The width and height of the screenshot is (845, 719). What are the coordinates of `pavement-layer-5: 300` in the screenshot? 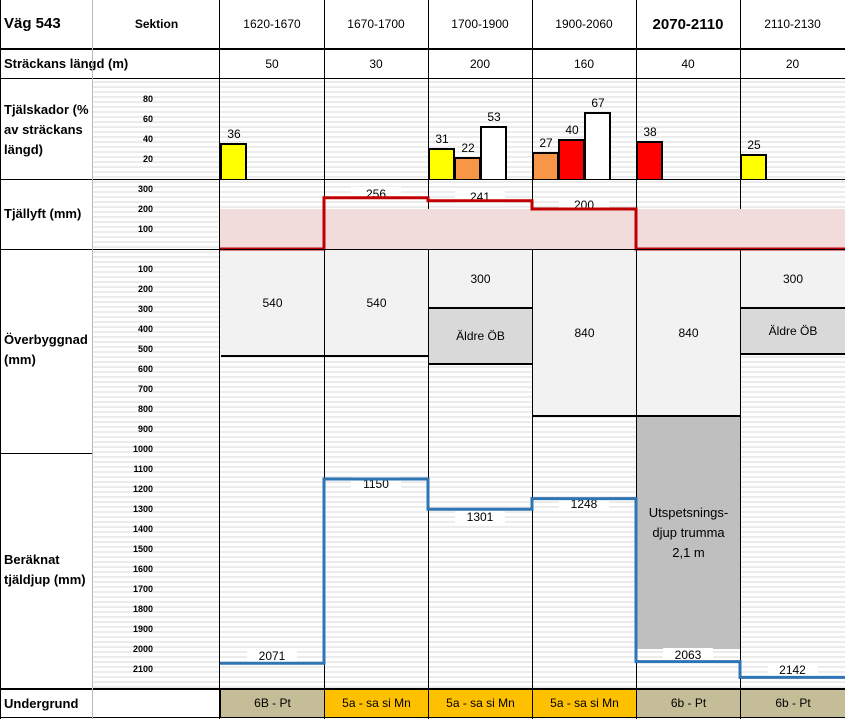 It's located at (793, 279).